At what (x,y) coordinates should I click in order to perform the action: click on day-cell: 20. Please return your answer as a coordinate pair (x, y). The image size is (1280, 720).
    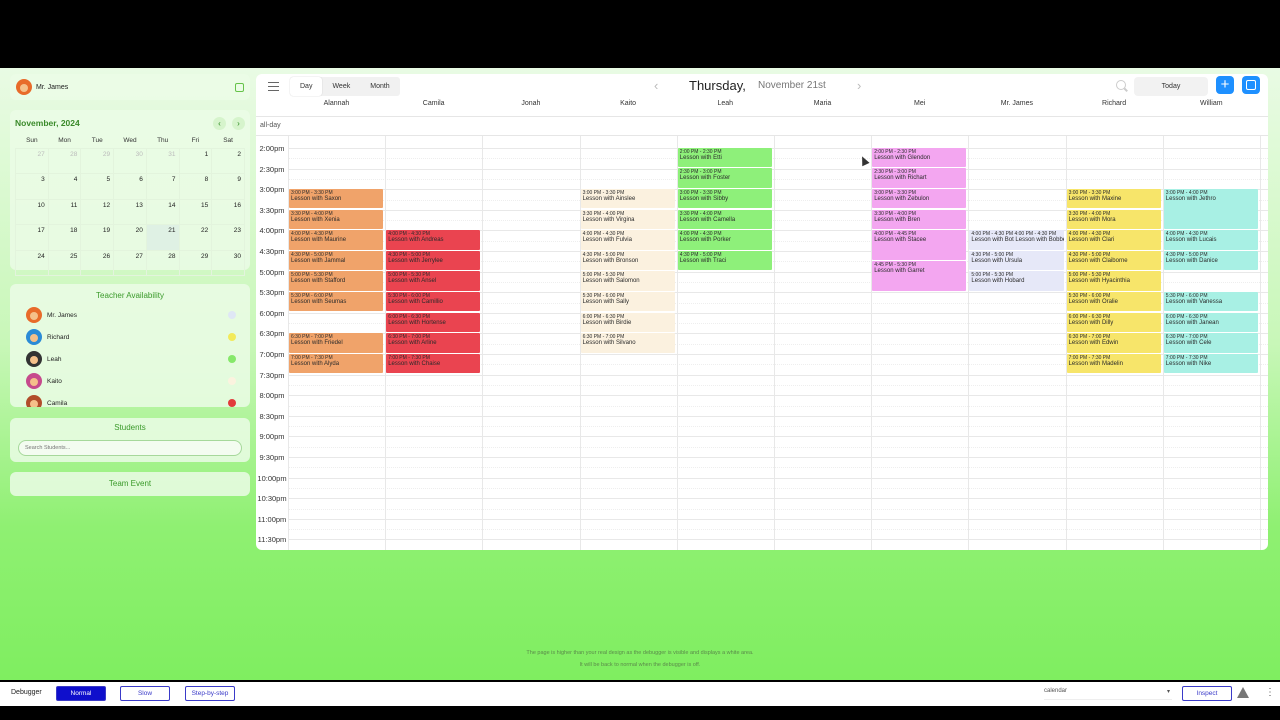
    Looking at the image, I should click on (130, 237).